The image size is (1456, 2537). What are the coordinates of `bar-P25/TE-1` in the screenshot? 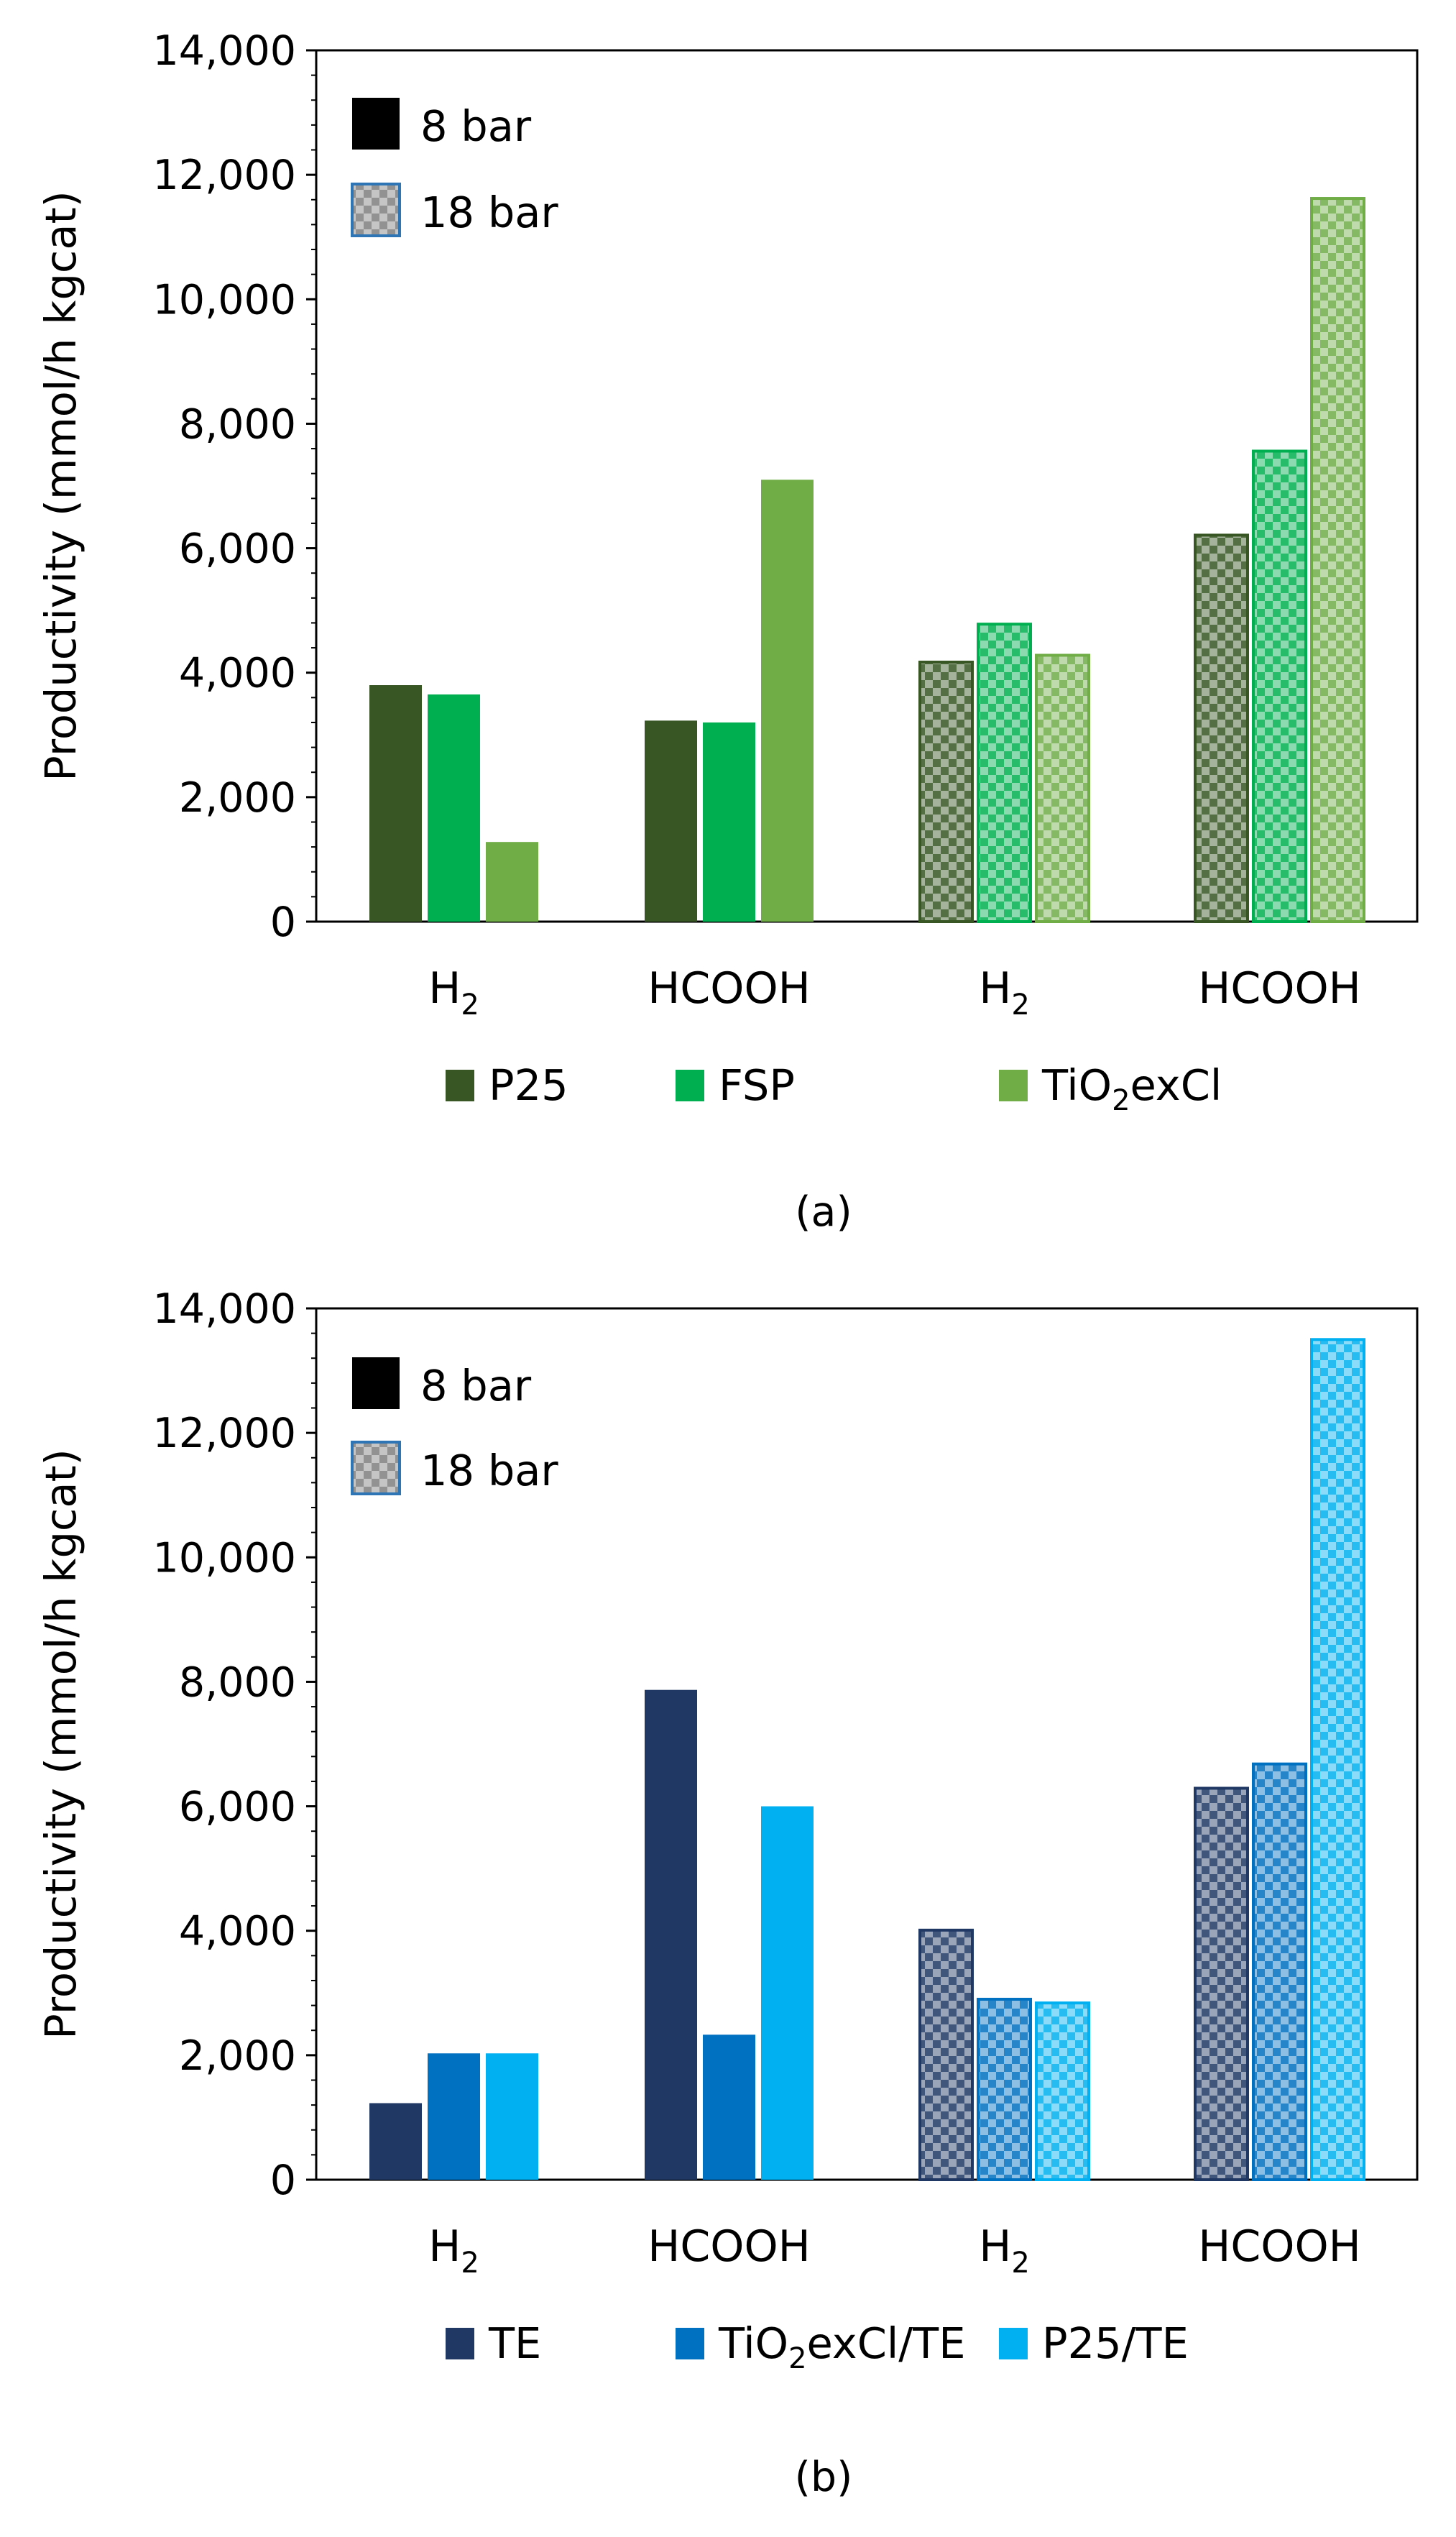 It's located at (787, 1993).